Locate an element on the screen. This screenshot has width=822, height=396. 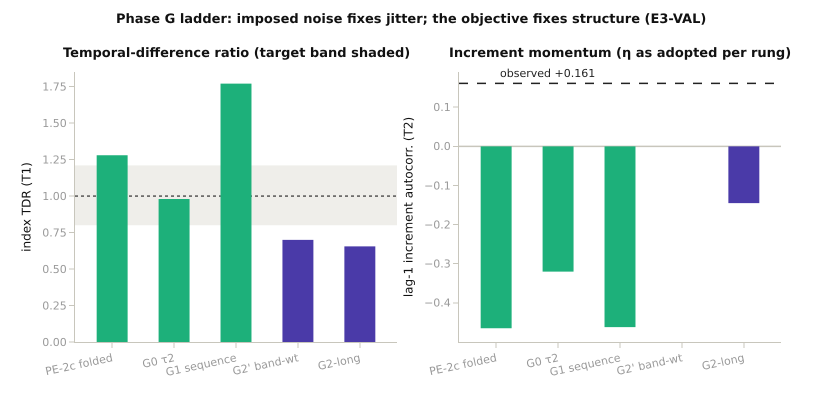
y-tick-label: −0.4 is located at coordinates (437, 303).